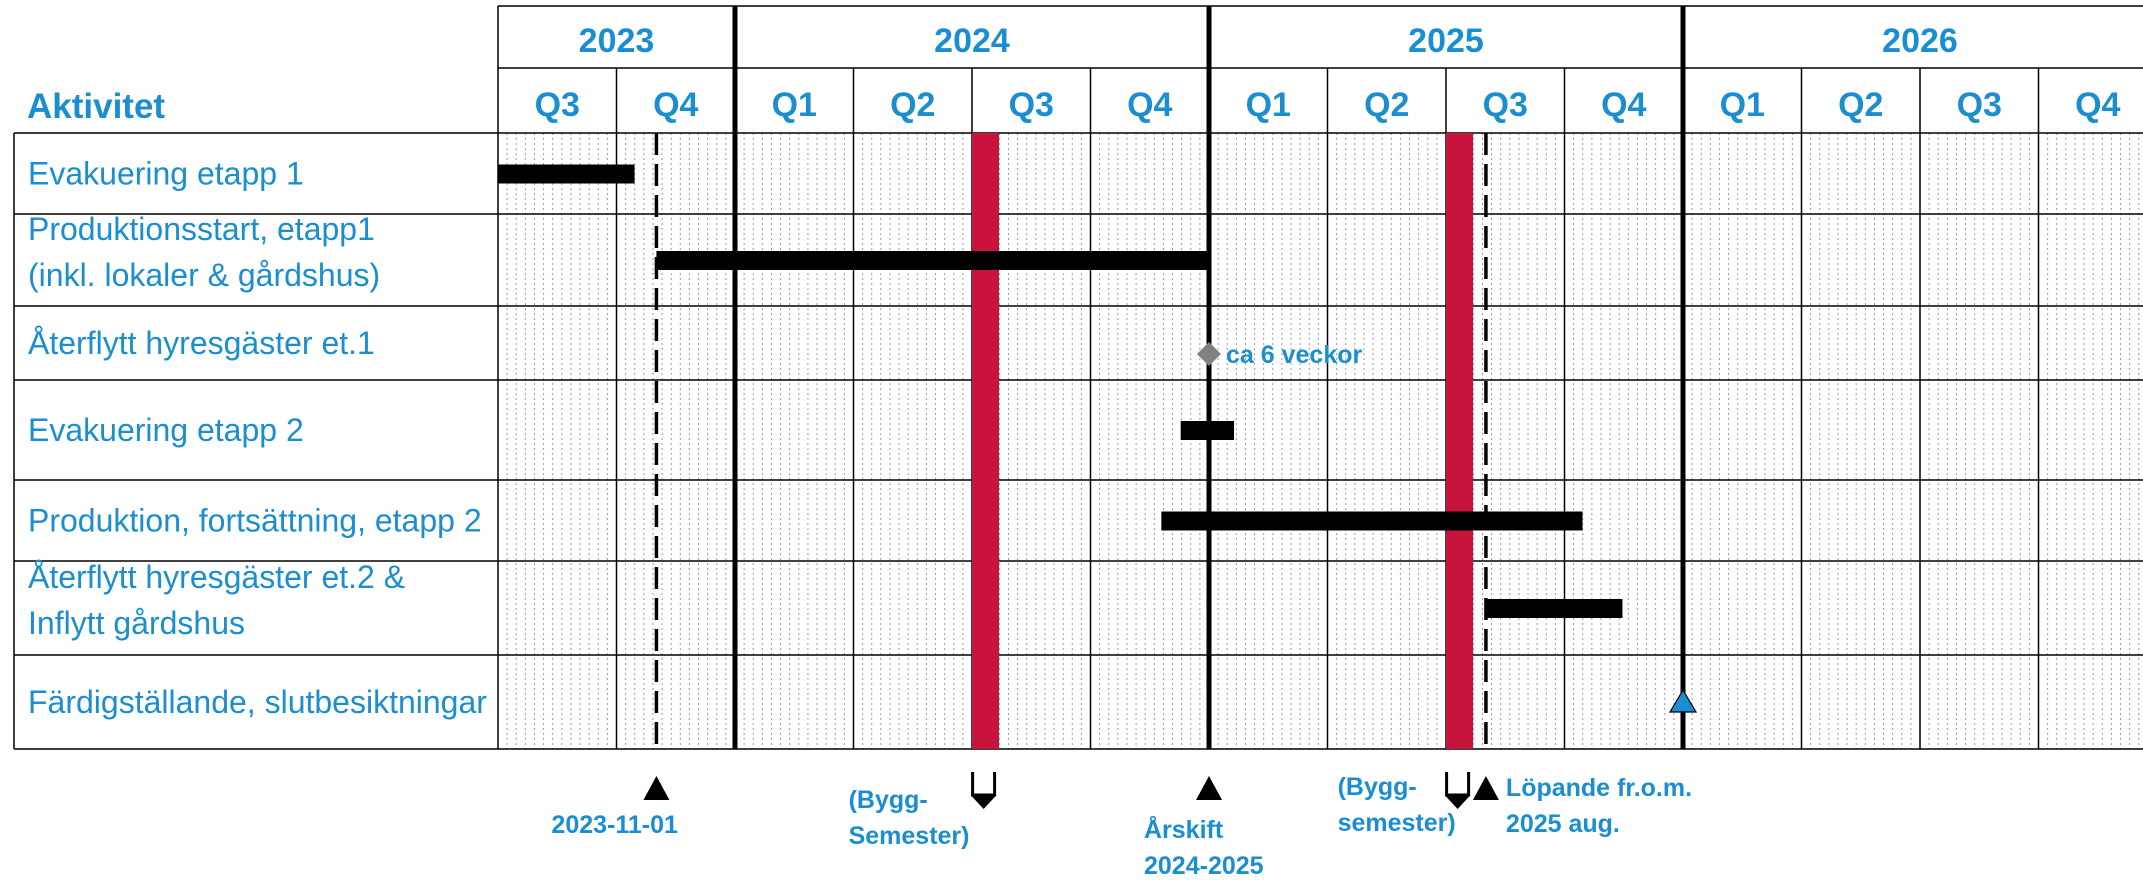  I want to click on marker-label: Löpande fr.o.m., so click(1599, 788).